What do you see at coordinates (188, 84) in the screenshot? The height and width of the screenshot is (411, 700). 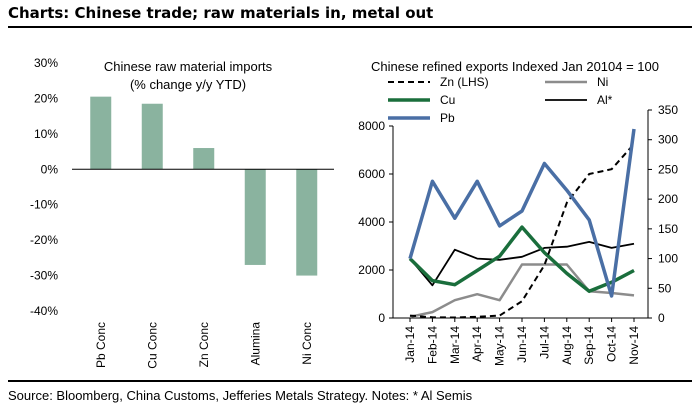 I see `bar-chart-subtitle: (% change y/y YTD)` at bounding box center [188, 84].